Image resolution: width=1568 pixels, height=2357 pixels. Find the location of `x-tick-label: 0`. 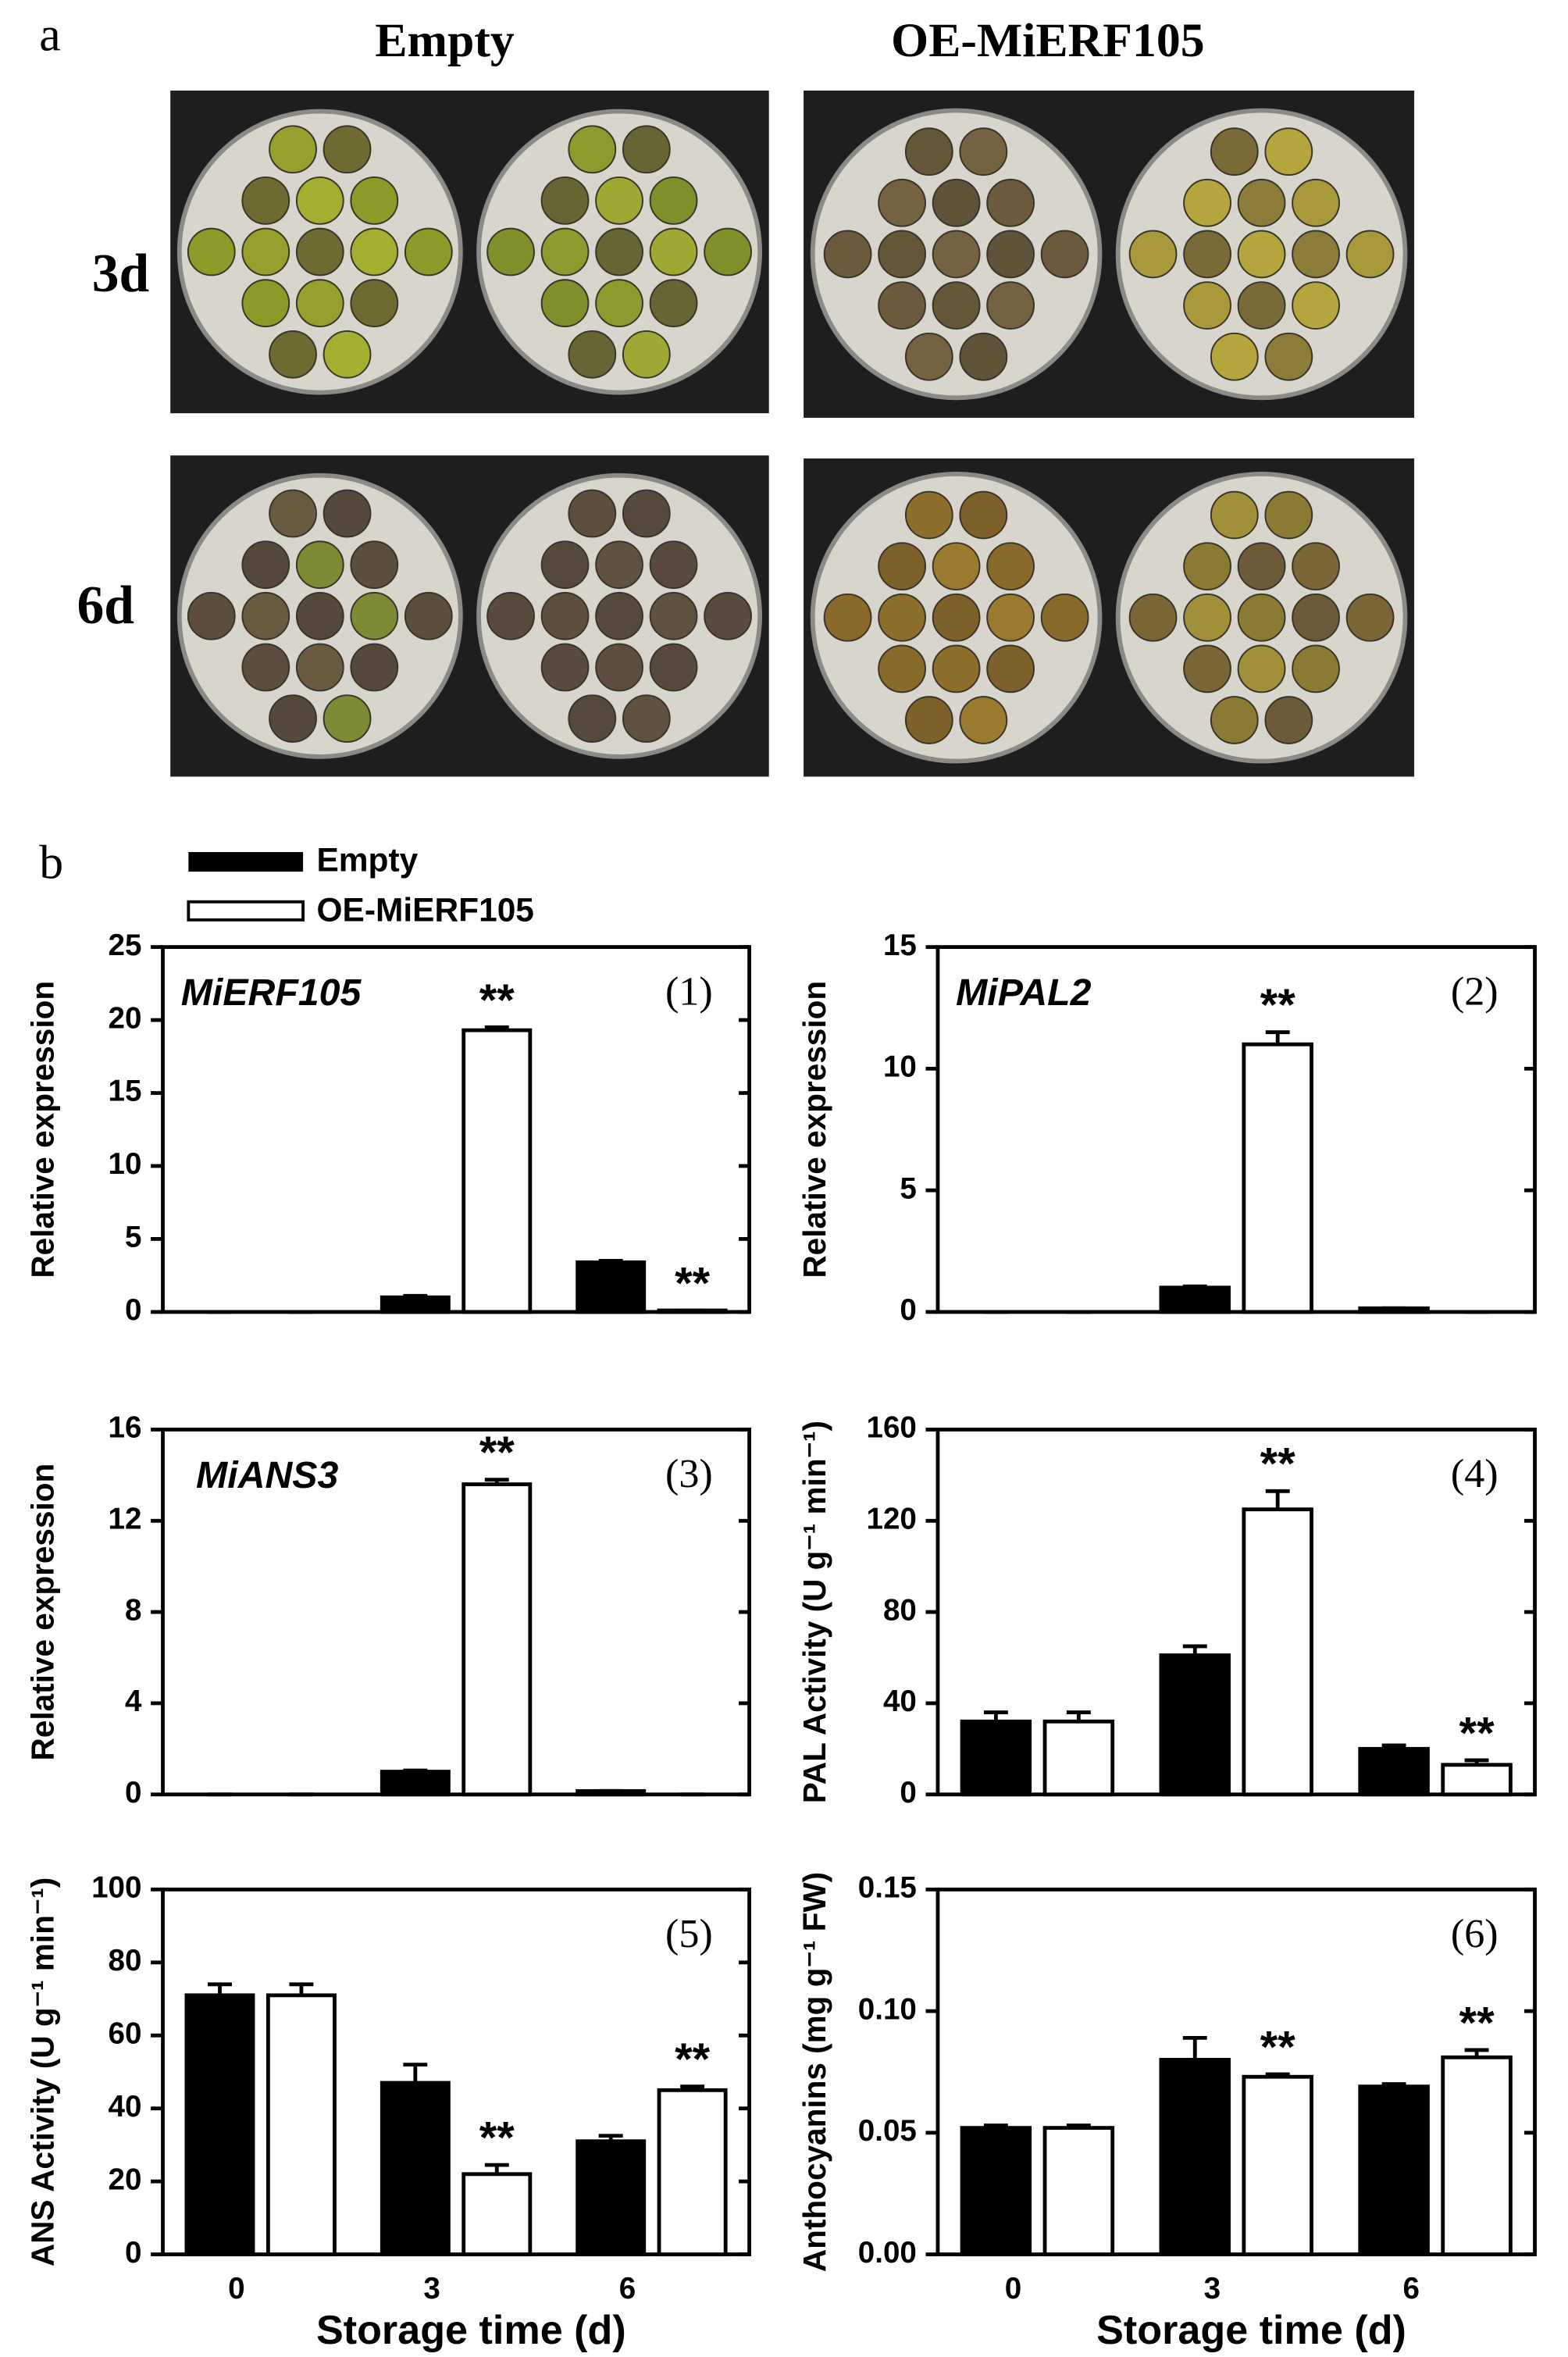

x-tick-label: 0 is located at coordinates (236, 2288).